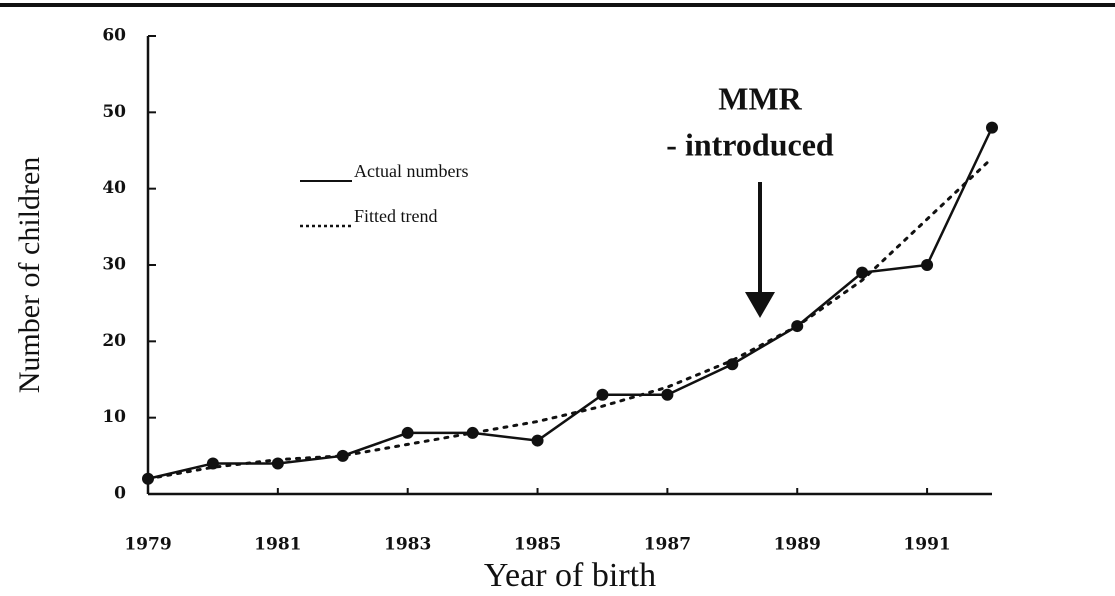  Describe the element at coordinates (277, 545) in the screenshot. I see `x-tick-label: 1981` at that location.